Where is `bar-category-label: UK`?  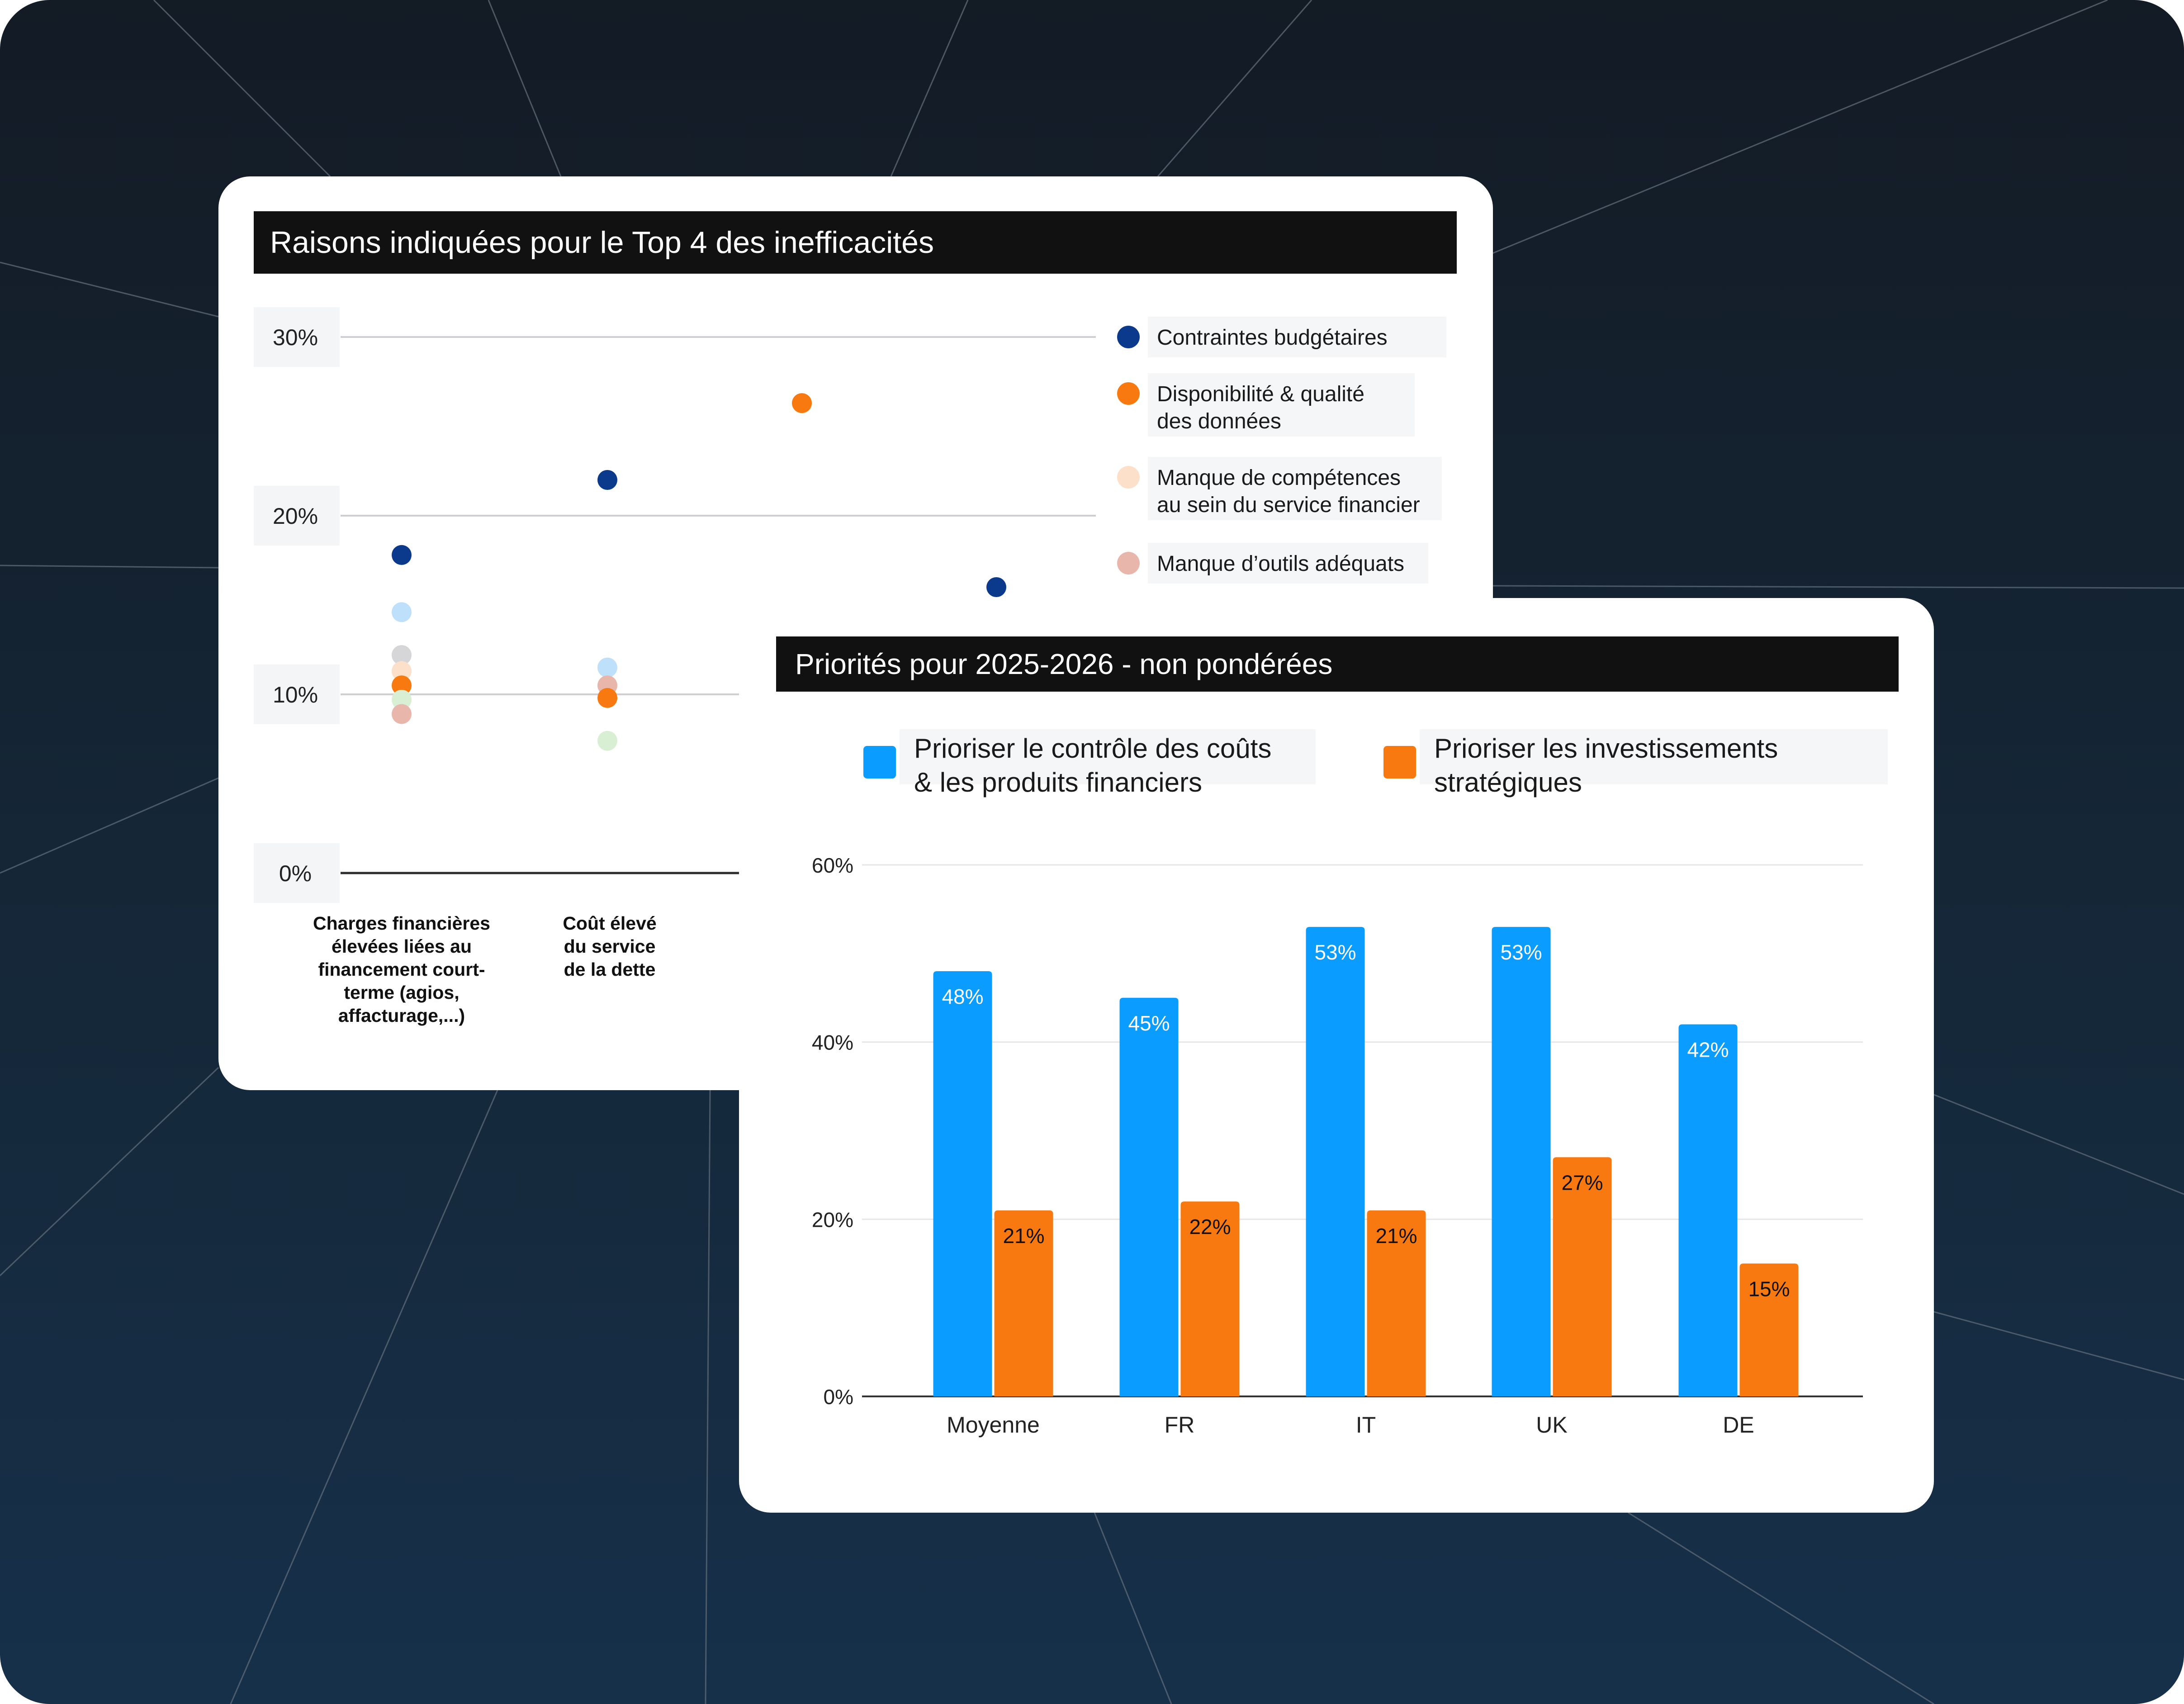
bar-category-label: UK is located at coordinates (1551, 1425).